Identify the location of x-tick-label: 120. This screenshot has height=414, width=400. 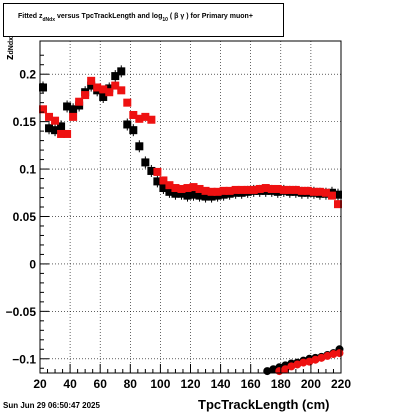
(190, 384).